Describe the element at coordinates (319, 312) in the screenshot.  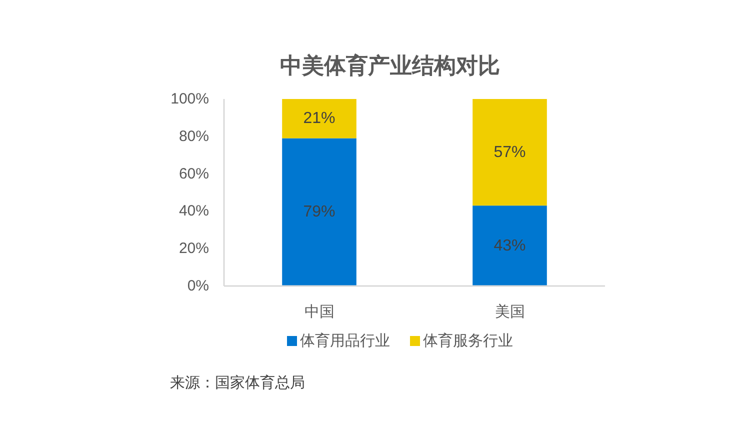
I see `x-tick-label: 中国` at that location.